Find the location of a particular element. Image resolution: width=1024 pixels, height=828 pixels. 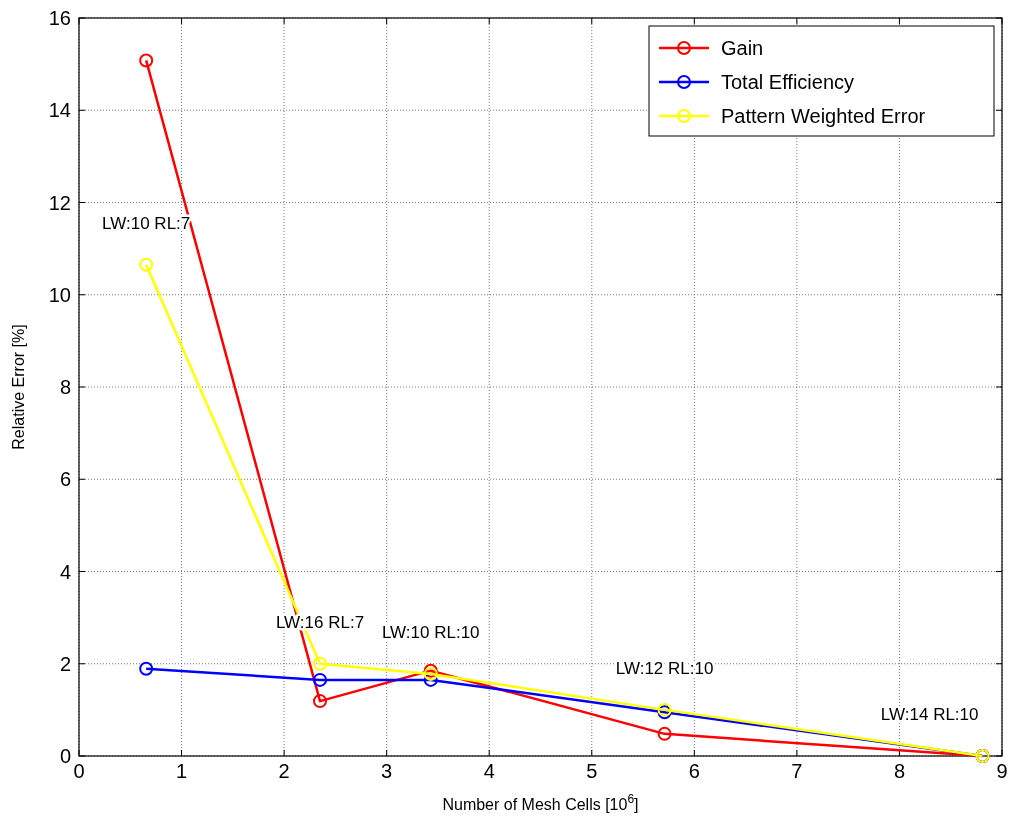

y-tick-label: 16 is located at coordinates (59, 18).